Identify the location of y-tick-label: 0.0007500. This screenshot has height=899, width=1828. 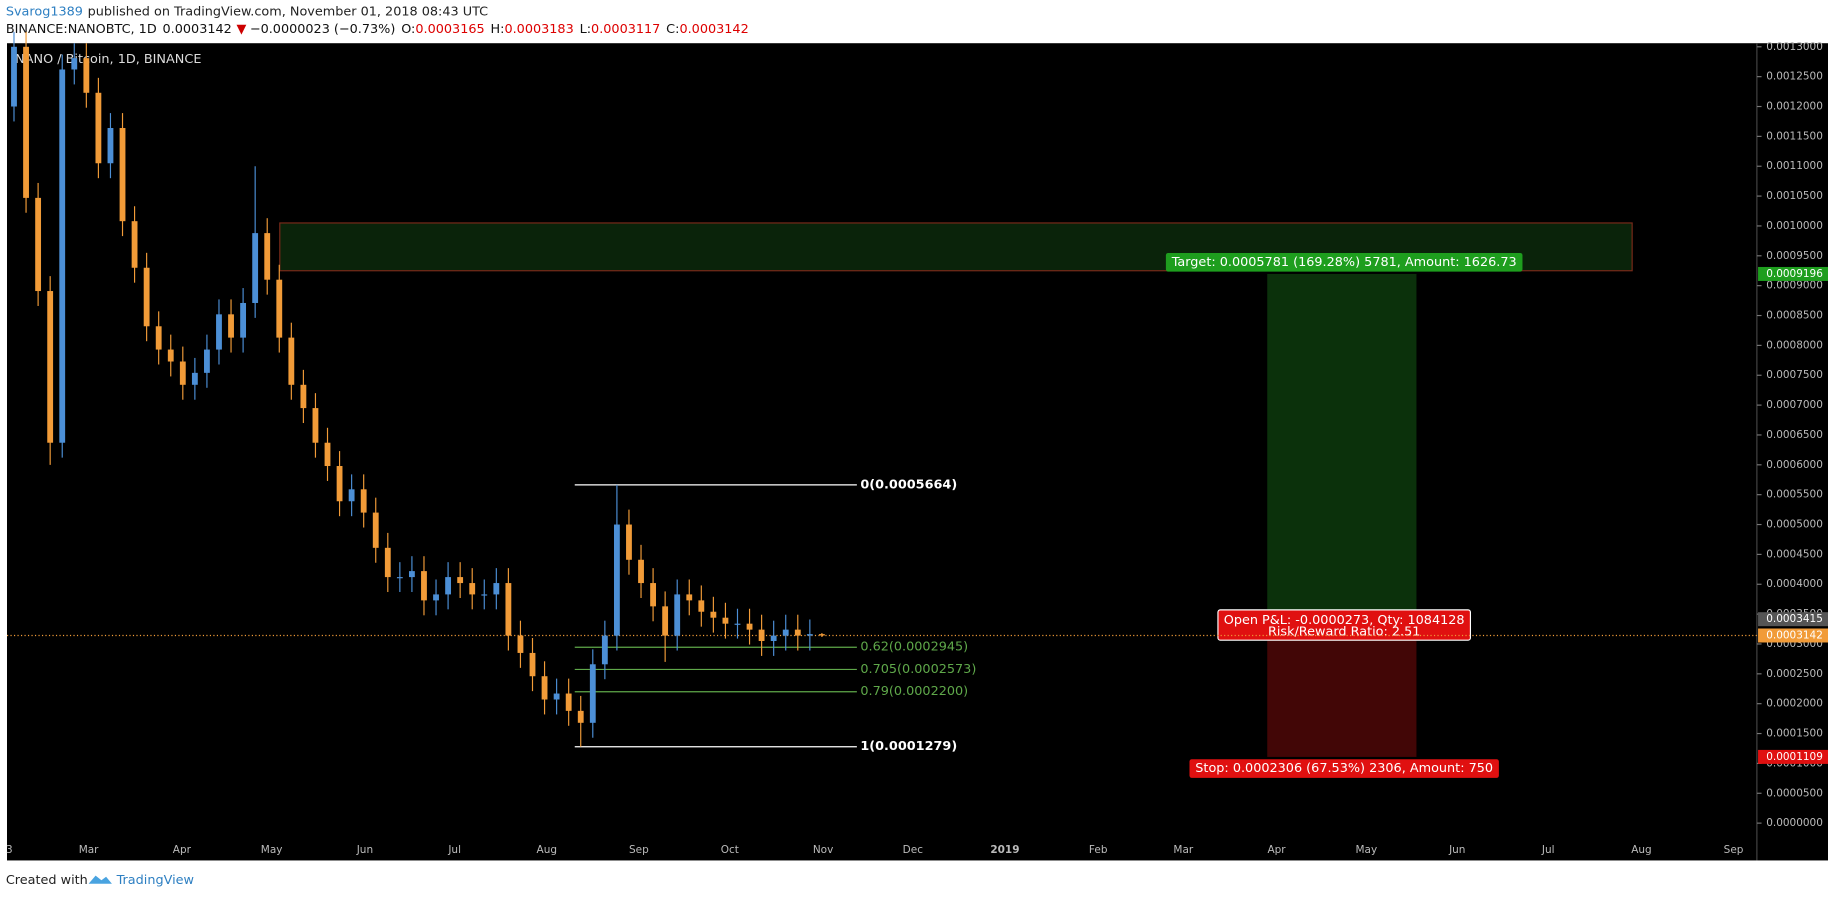
(1794, 375).